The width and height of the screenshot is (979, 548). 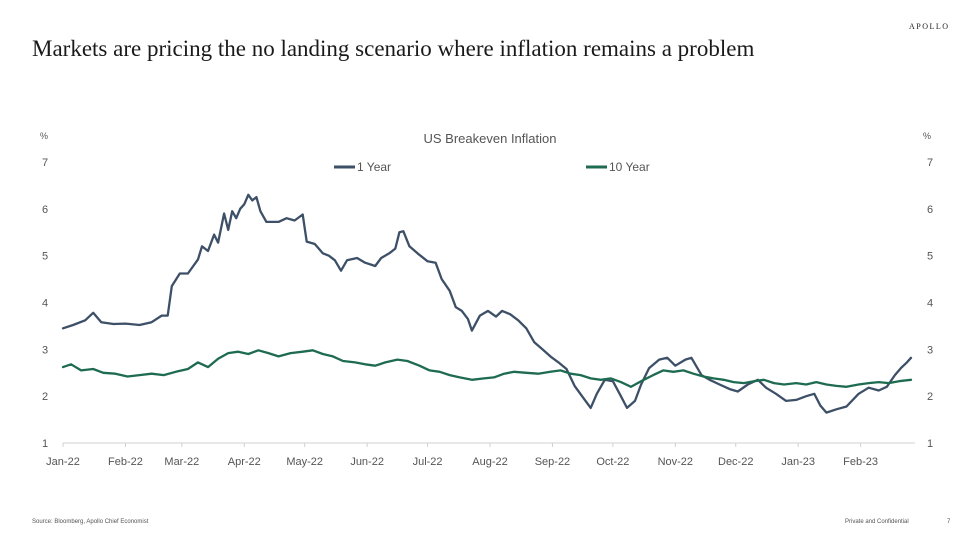 I want to click on x-tick-label: Jul-22, so click(x=428, y=462).